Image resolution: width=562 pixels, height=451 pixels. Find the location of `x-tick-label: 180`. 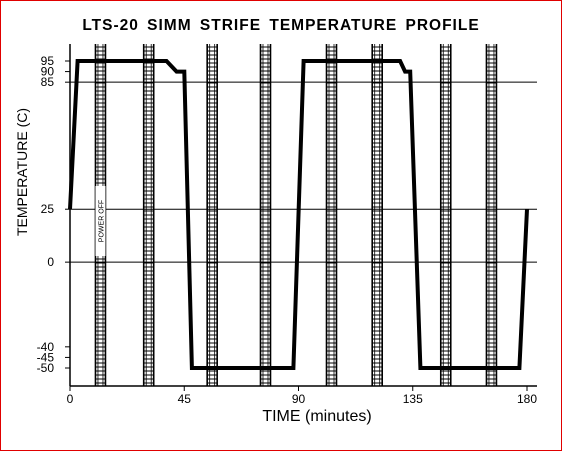

x-tick-label: 180 is located at coordinates (527, 399).